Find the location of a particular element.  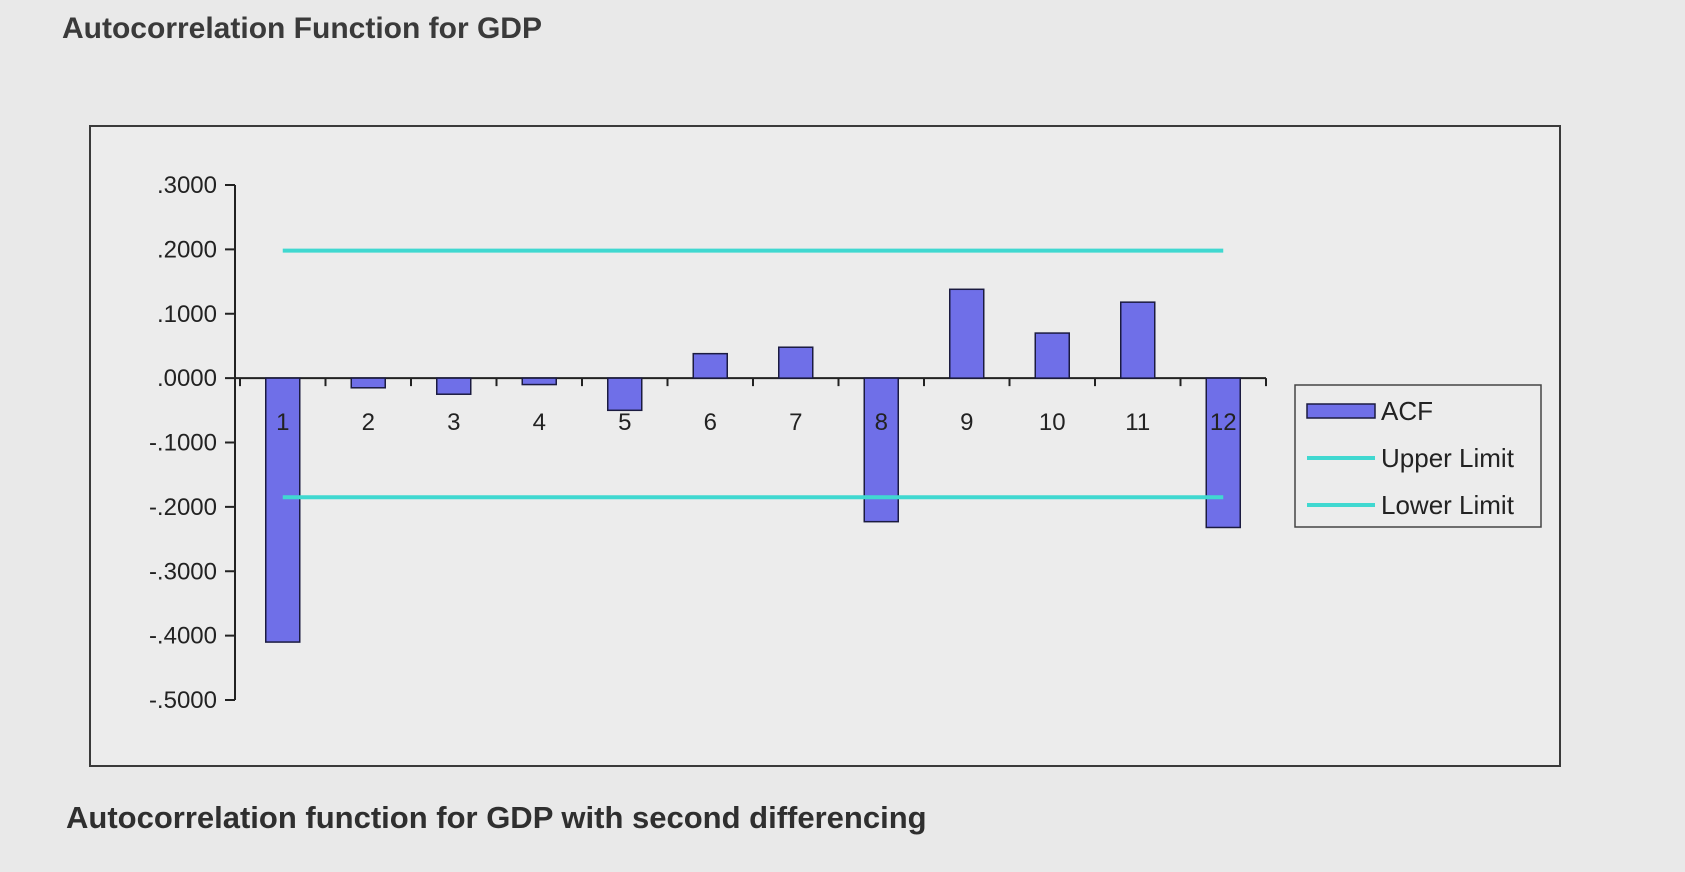

legend-label: Upper Limit is located at coordinates (1448, 458).